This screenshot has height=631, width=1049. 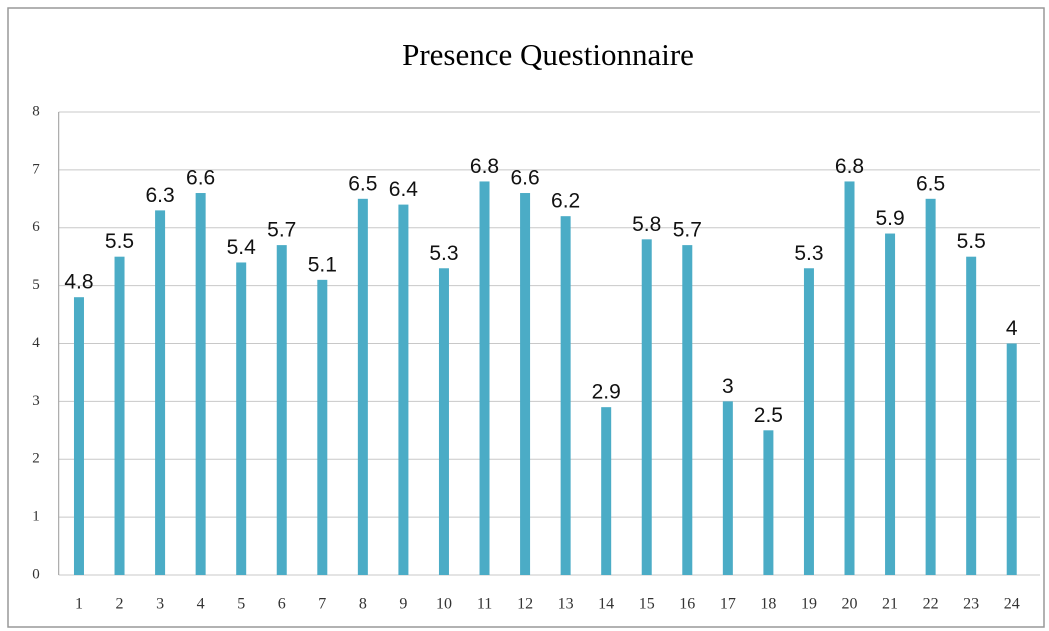 I want to click on x-tick-label: 19, so click(x=809, y=604).